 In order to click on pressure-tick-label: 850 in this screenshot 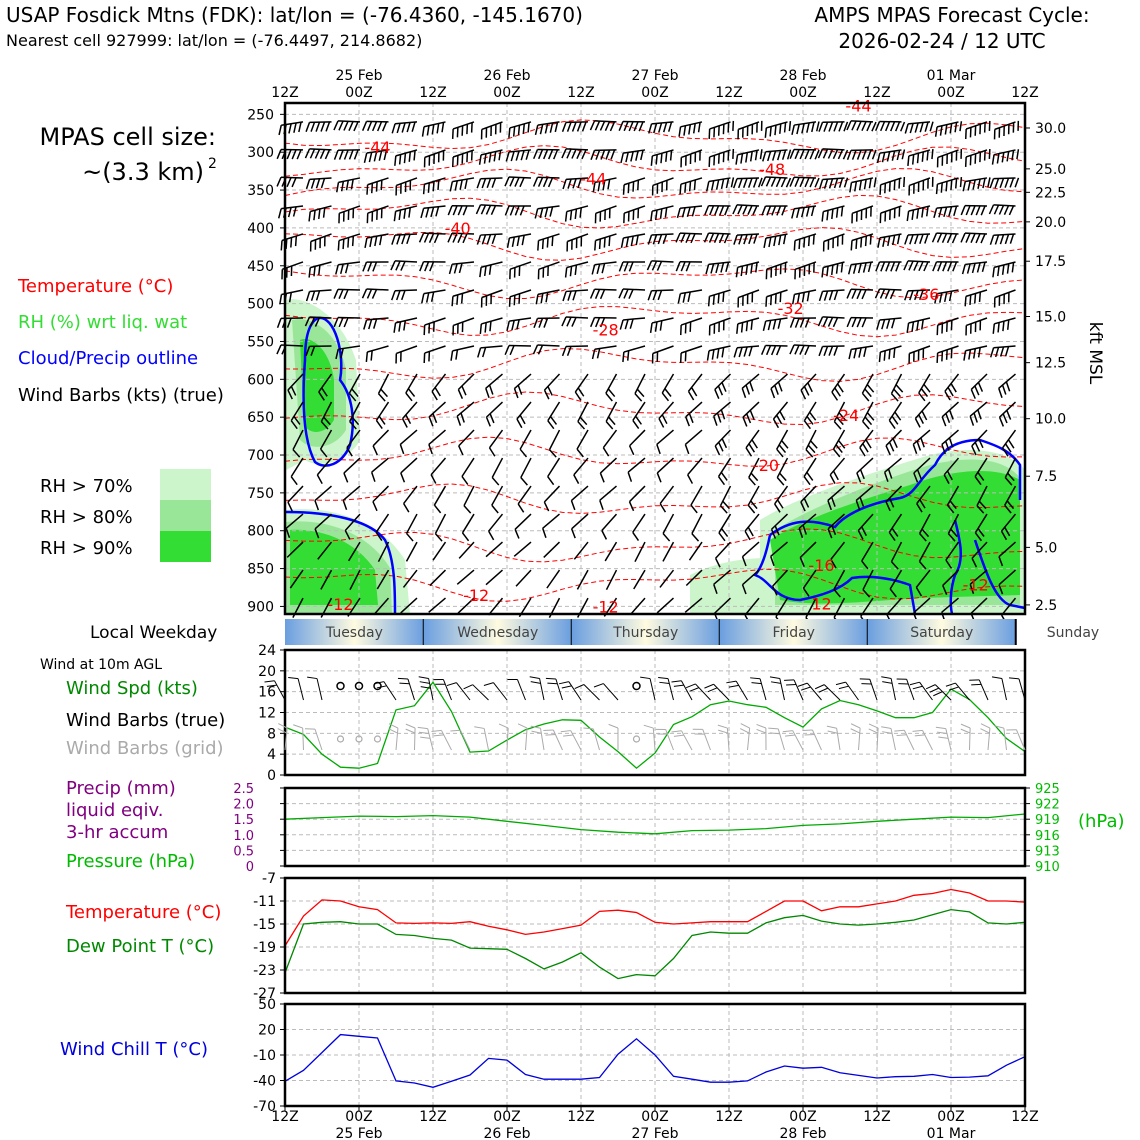, I will do `click(260, 570)`.